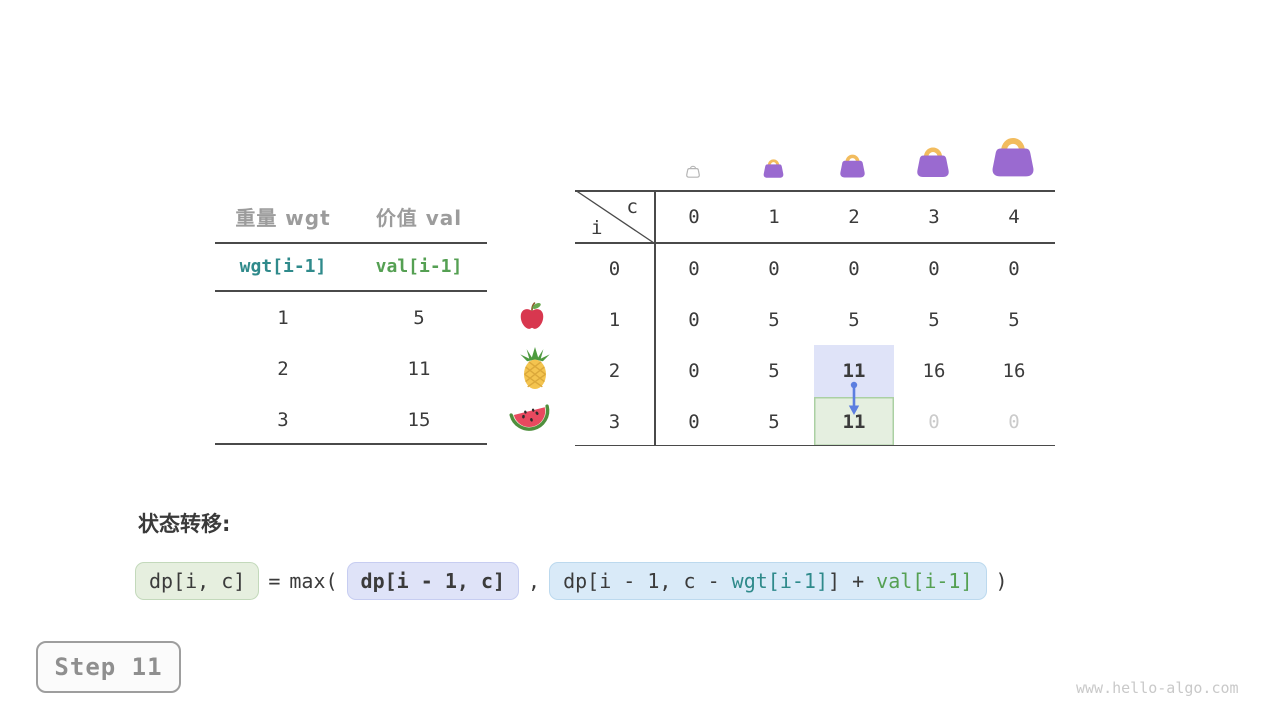 This screenshot has width=1280, height=720. What do you see at coordinates (933, 162) in the screenshot?
I see `bag-large-icon` at bounding box center [933, 162].